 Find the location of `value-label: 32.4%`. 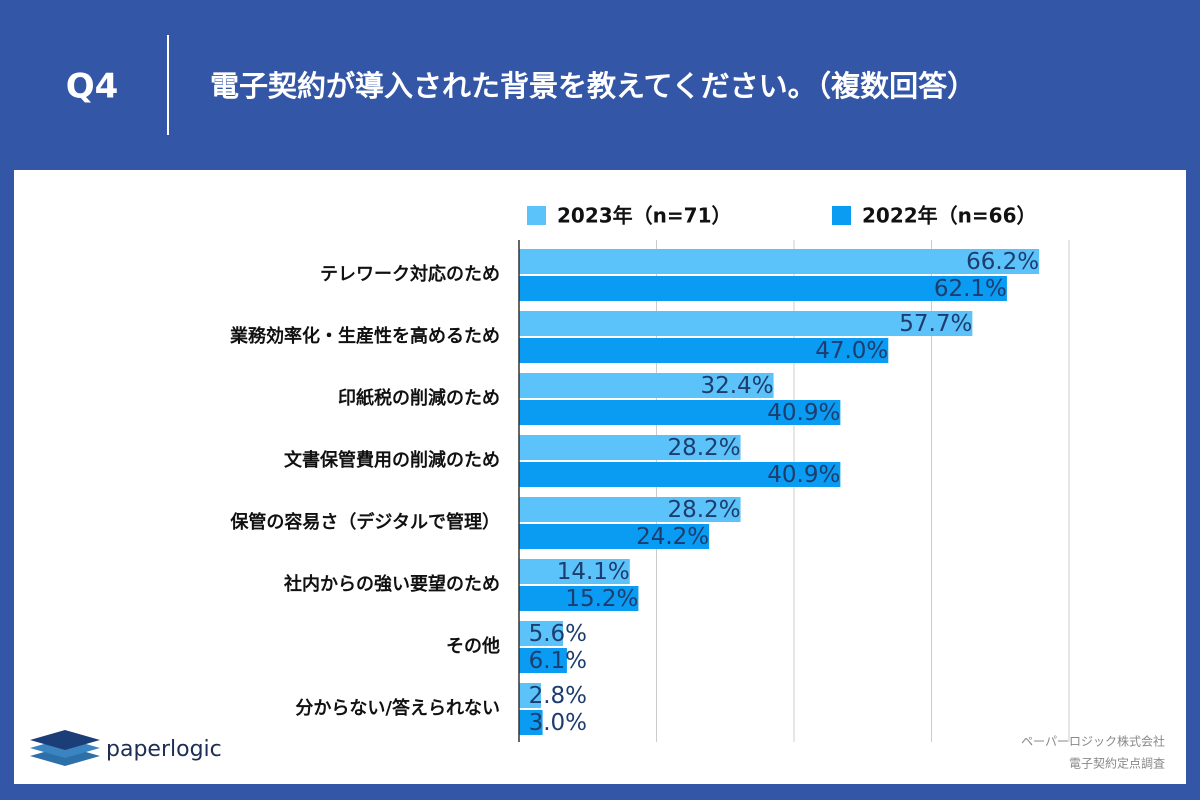

value-label: 32.4% is located at coordinates (736, 386).